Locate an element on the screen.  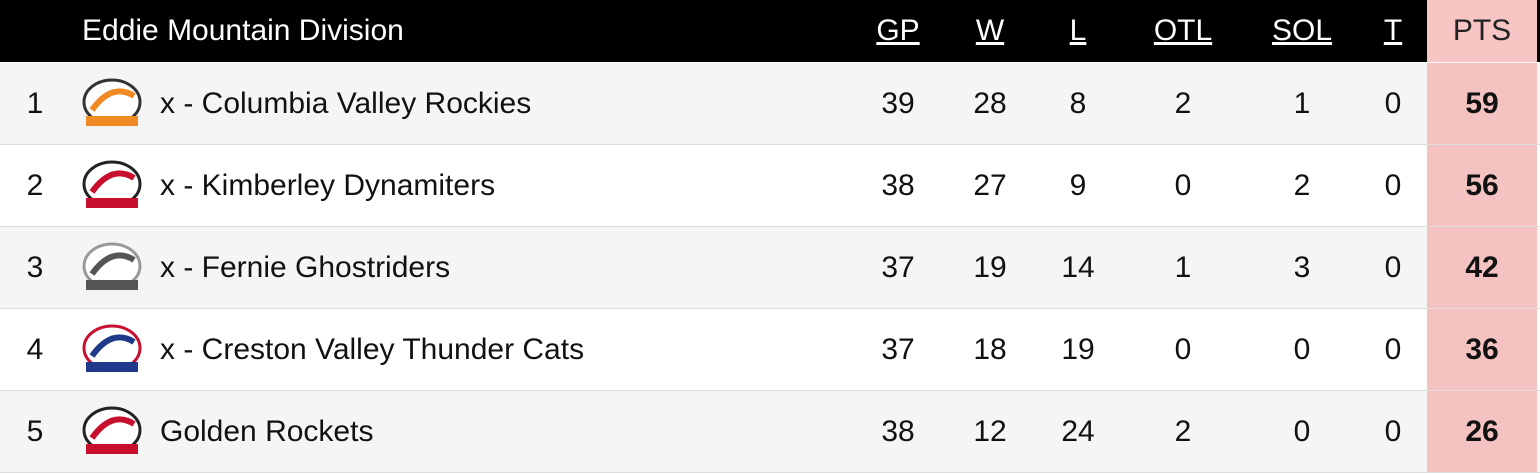
stat: 9 is located at coordinates (1078, 185).